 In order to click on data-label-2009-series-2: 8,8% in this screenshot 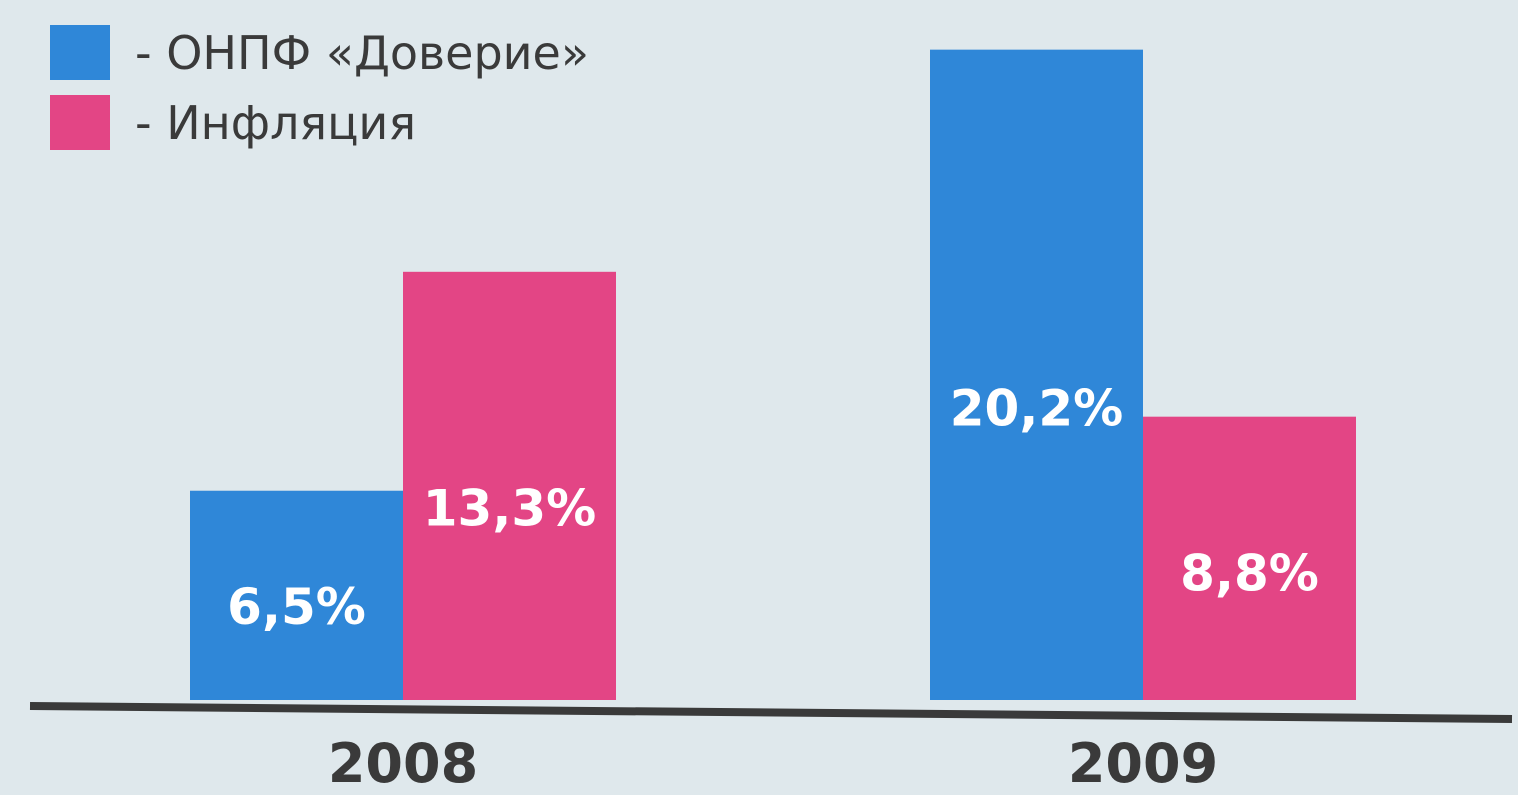, I will do `click(1249, 574)`.